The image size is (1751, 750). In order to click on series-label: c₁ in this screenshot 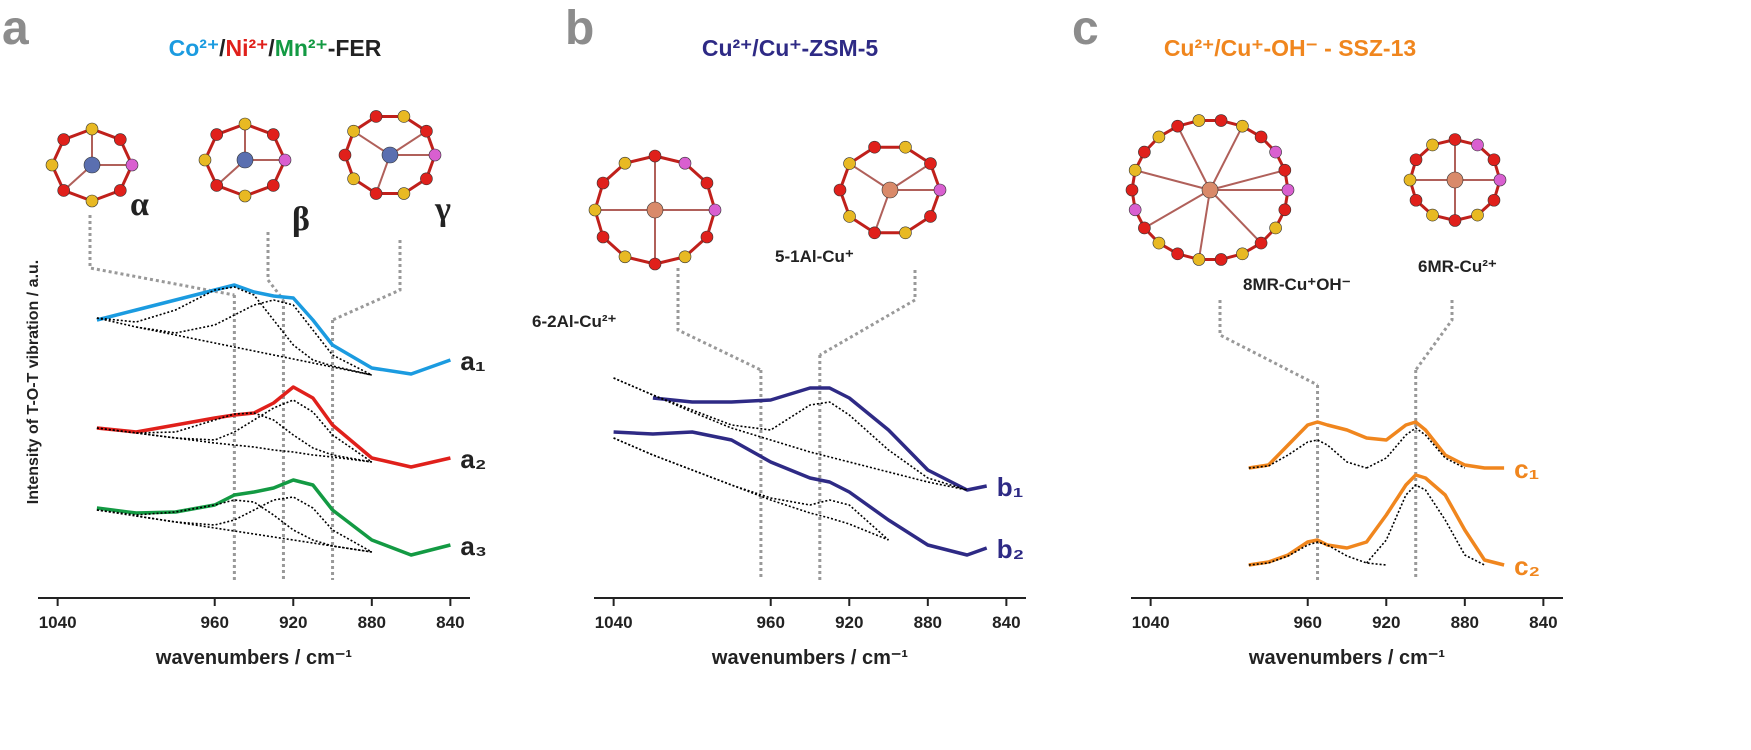, I will do `click(1526, 469)`.